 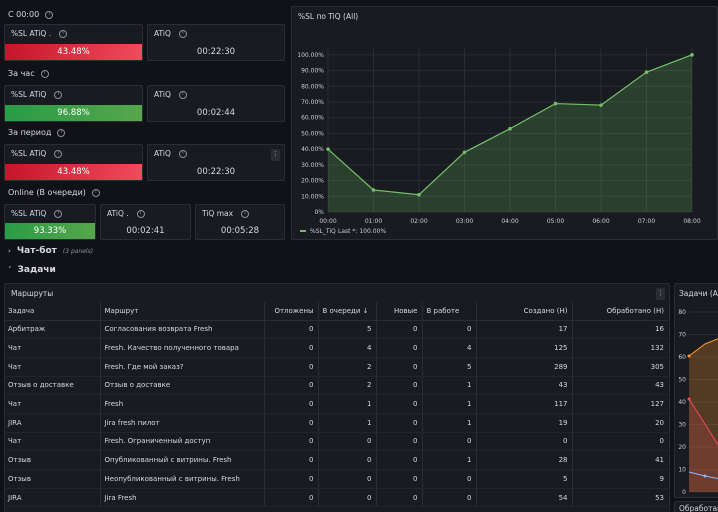 What do you see at coordinates (347, 348) in the screenshot?
I see `table-cell: 4` at bounding box center [347, 348].